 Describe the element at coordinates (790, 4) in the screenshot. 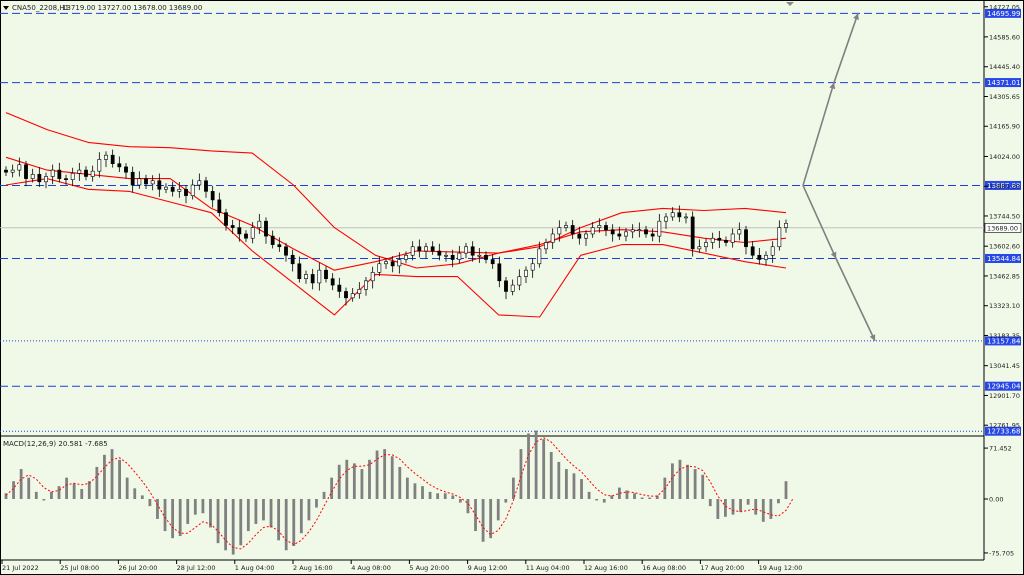

I see `shift-marker-icon` at that location.